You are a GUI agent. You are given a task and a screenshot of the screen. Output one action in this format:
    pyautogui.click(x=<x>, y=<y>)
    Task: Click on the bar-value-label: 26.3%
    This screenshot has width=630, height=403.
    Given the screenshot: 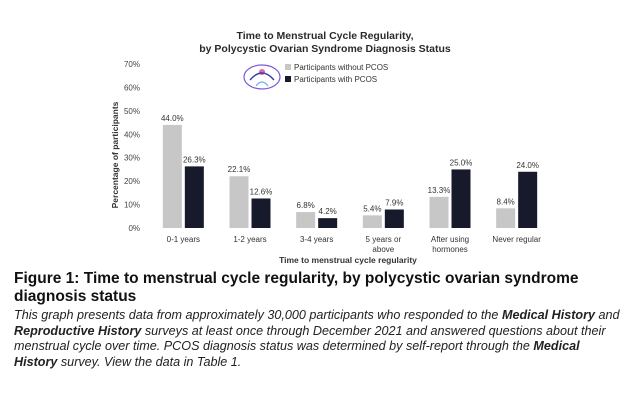 What is the action you would take?
    pyautogui.click(x=194, y=159)
    